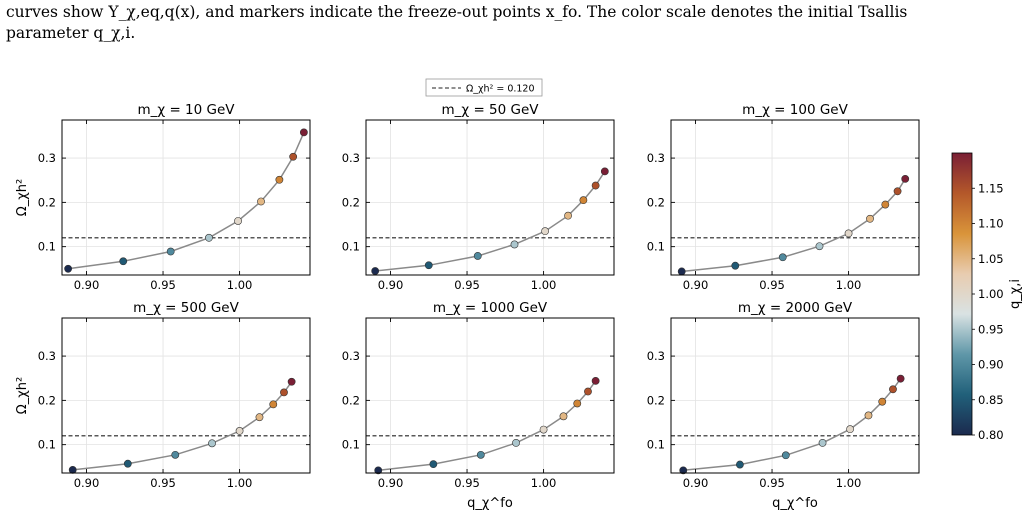  Describe the element at coordinates (991, 329) in the screenshot. I see `colorbar-tick-label: 0.95` at that location.